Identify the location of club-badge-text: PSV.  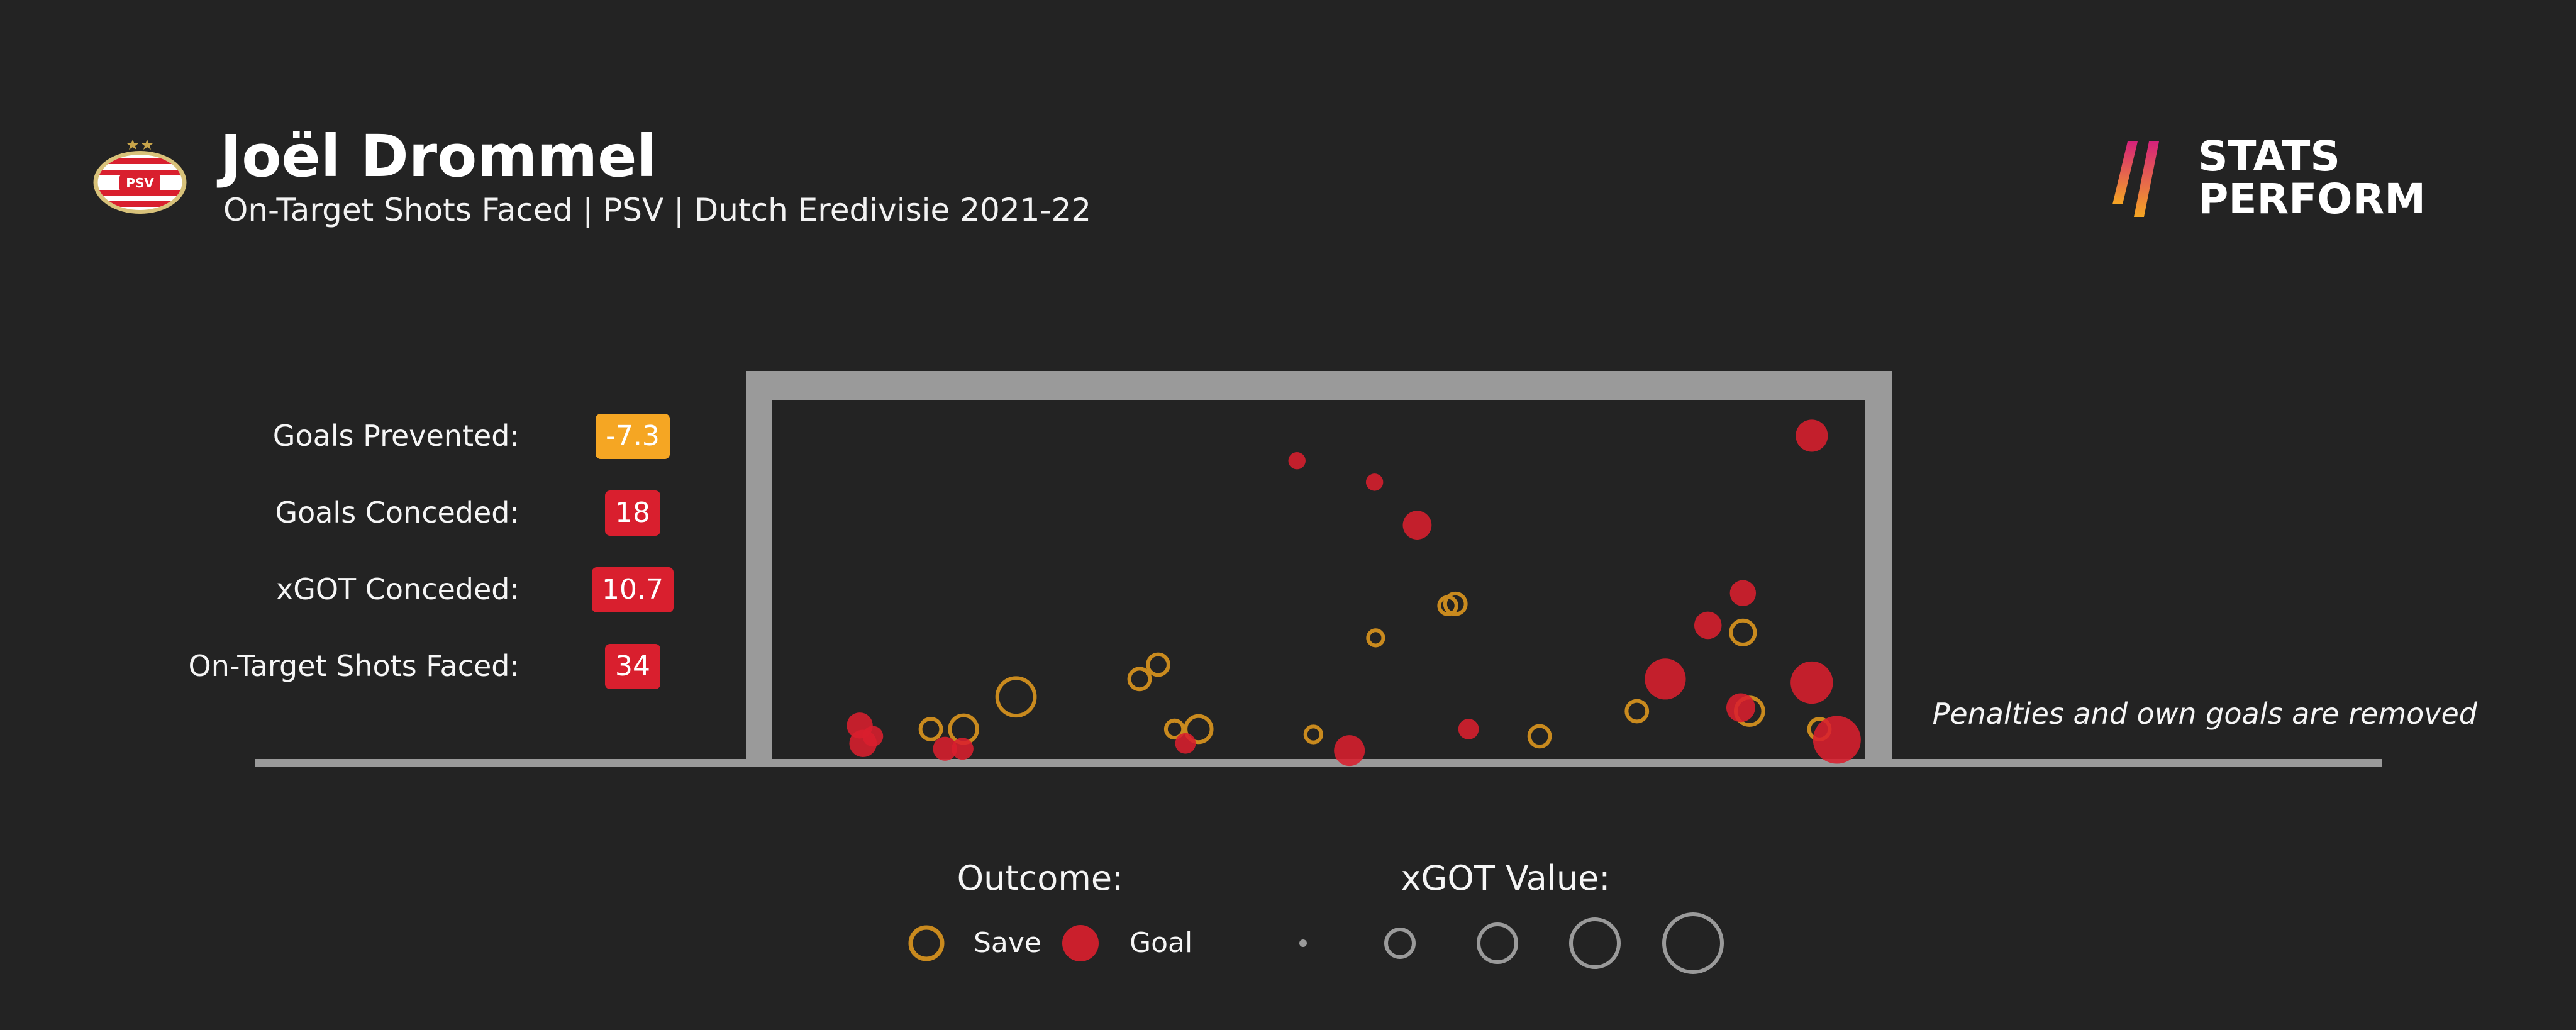
(140, 183).